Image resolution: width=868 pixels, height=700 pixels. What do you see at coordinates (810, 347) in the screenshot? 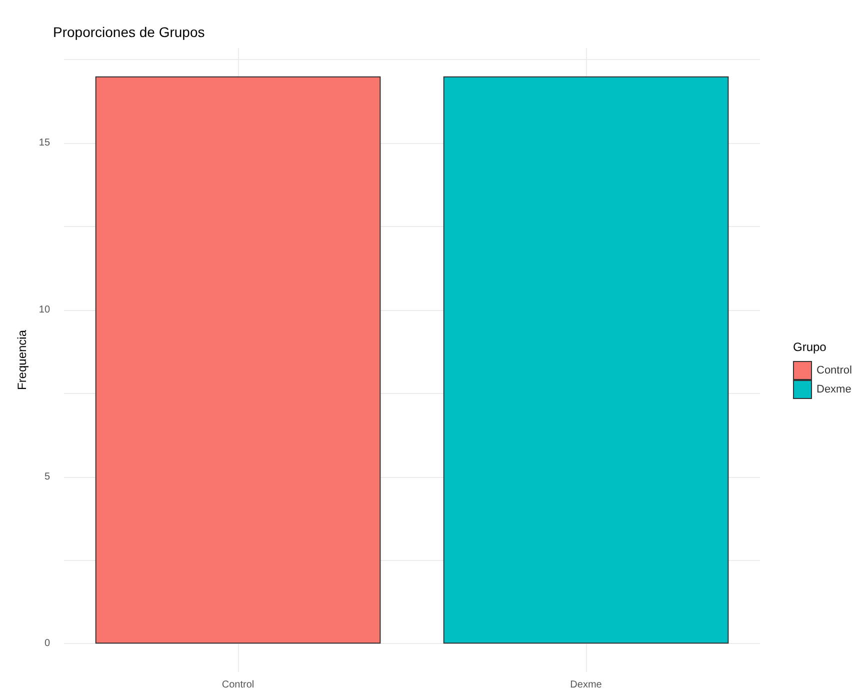
I see `legend-title: Grupo` at bounding box center [810, 347].